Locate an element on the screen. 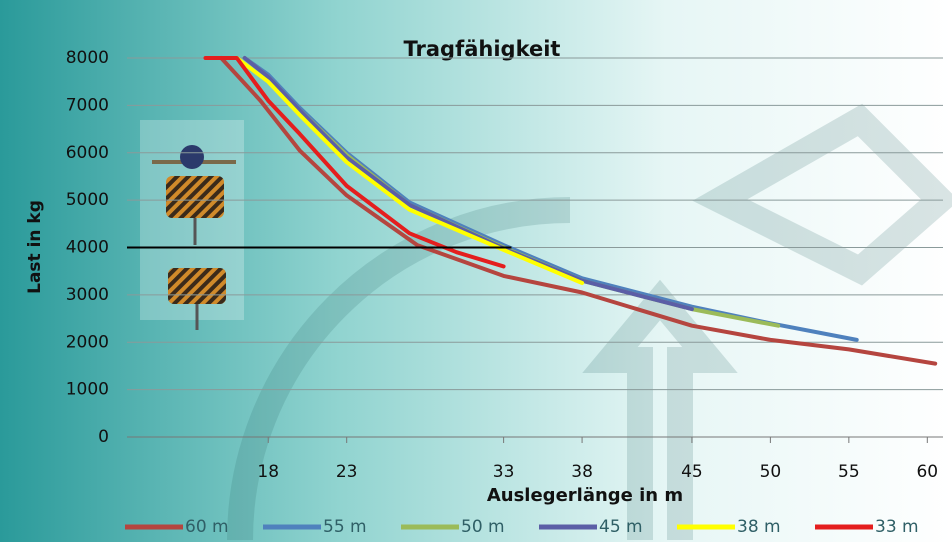  y-tick-label: 3000 is located at coordinates (87, 295).